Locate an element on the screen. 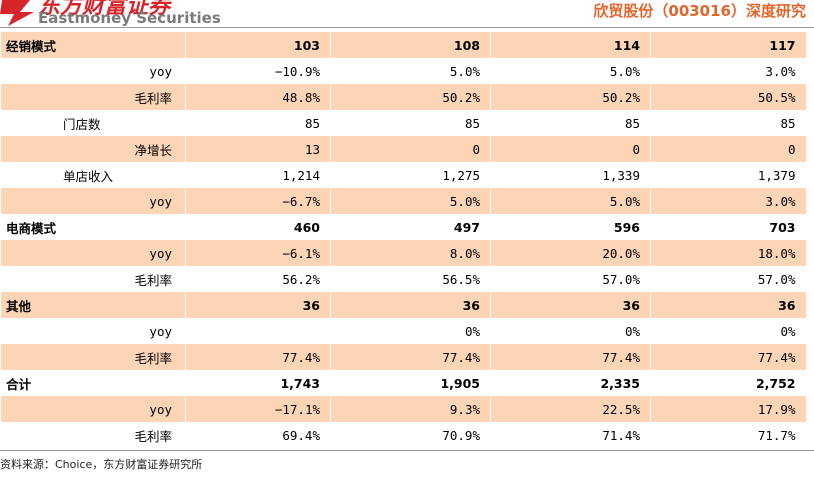 Image resolution: width=814 pixels, height=477 pixels. table-row: yoy −10.9% 5.0% 5.0% 3.0% is located at coordinates (403, 71).